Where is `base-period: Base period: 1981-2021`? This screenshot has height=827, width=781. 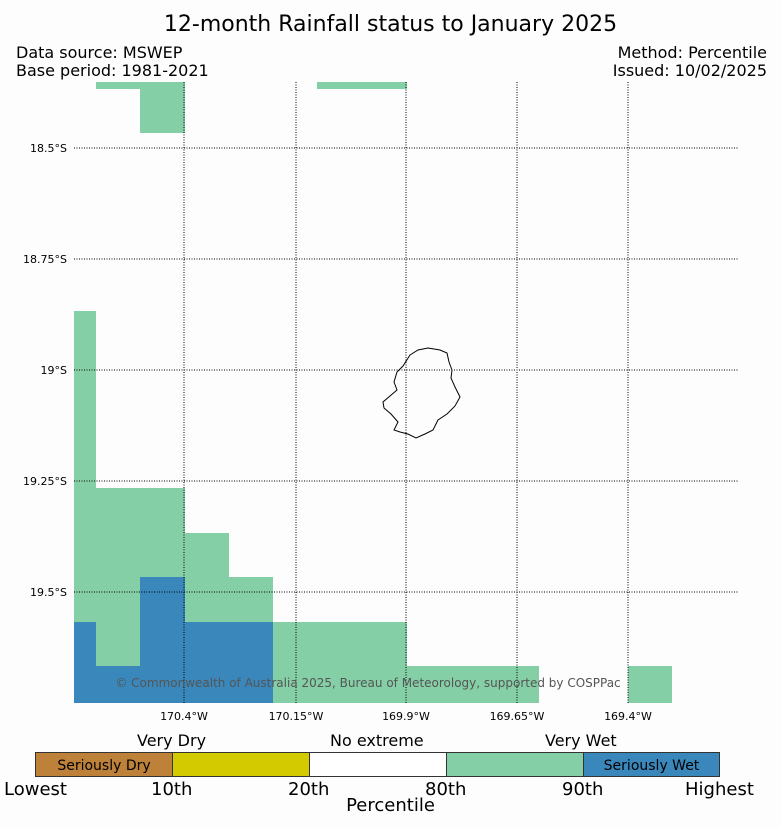
base-period: Base period: 1981-2021 is located at coordinates (112, 70).